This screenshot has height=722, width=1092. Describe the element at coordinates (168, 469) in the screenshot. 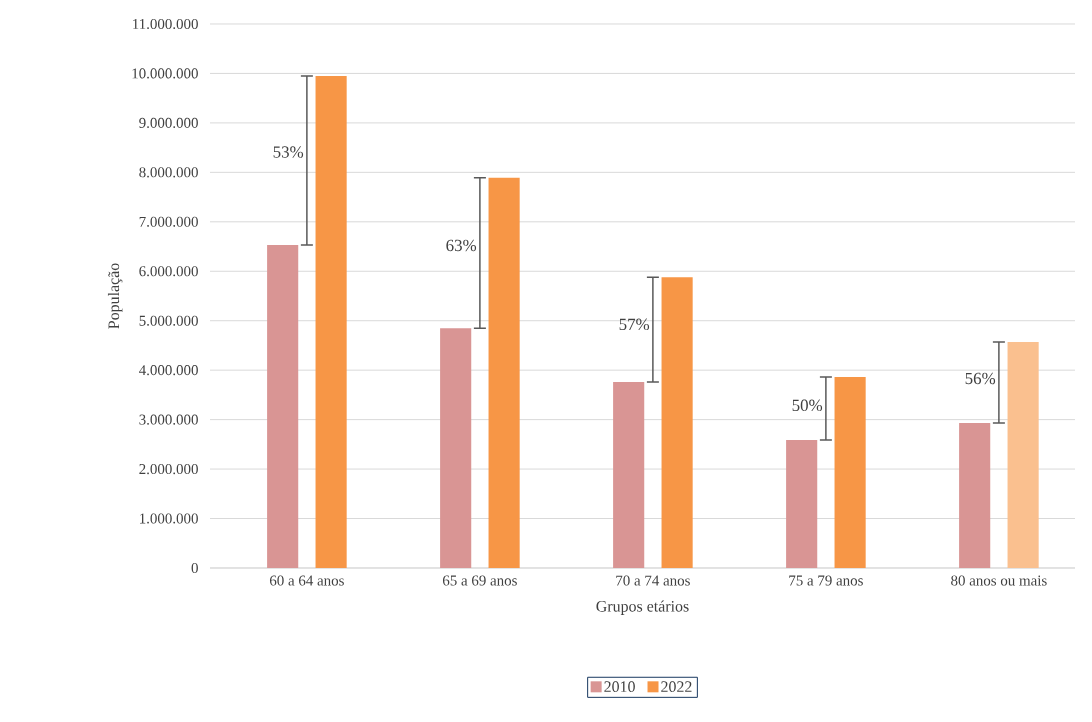

I see `y-tick-label: 2.000.000` at that location.